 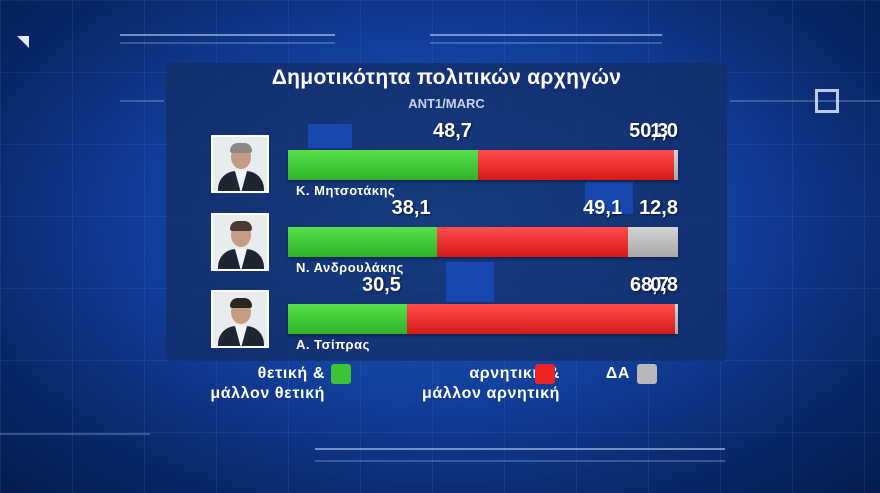 I want to click on legend-negative-line2: μάλλον αρνητική, so click(x=490, y=393).